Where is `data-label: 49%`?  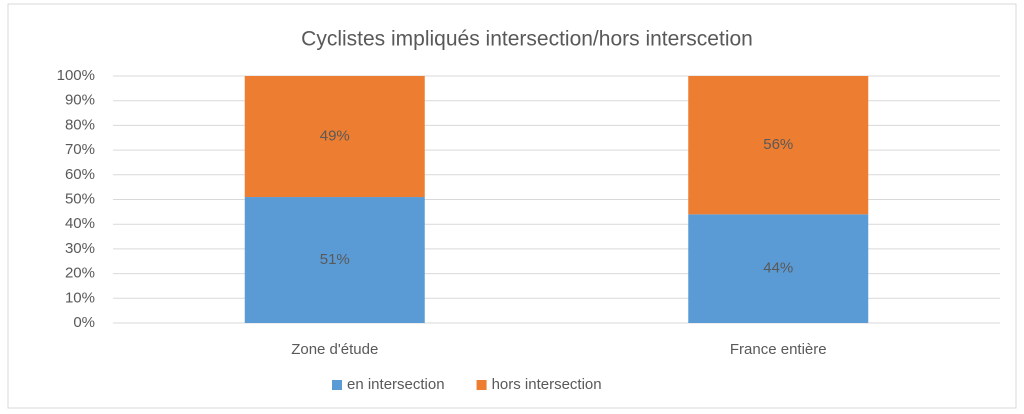
data-label: 49% is located at coordinates (335, 135).